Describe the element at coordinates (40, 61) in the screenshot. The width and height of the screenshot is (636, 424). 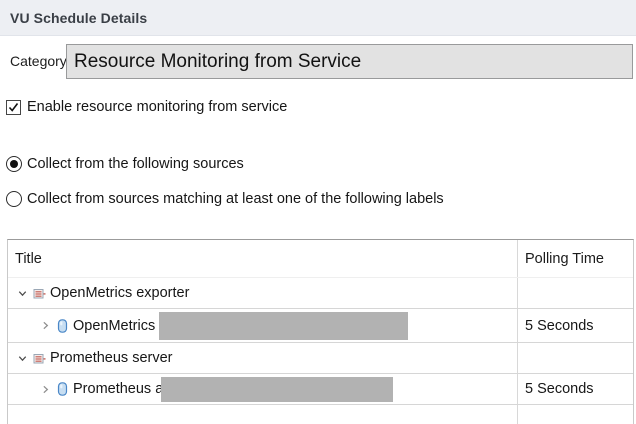
I see `category-label: Category:` at that location.